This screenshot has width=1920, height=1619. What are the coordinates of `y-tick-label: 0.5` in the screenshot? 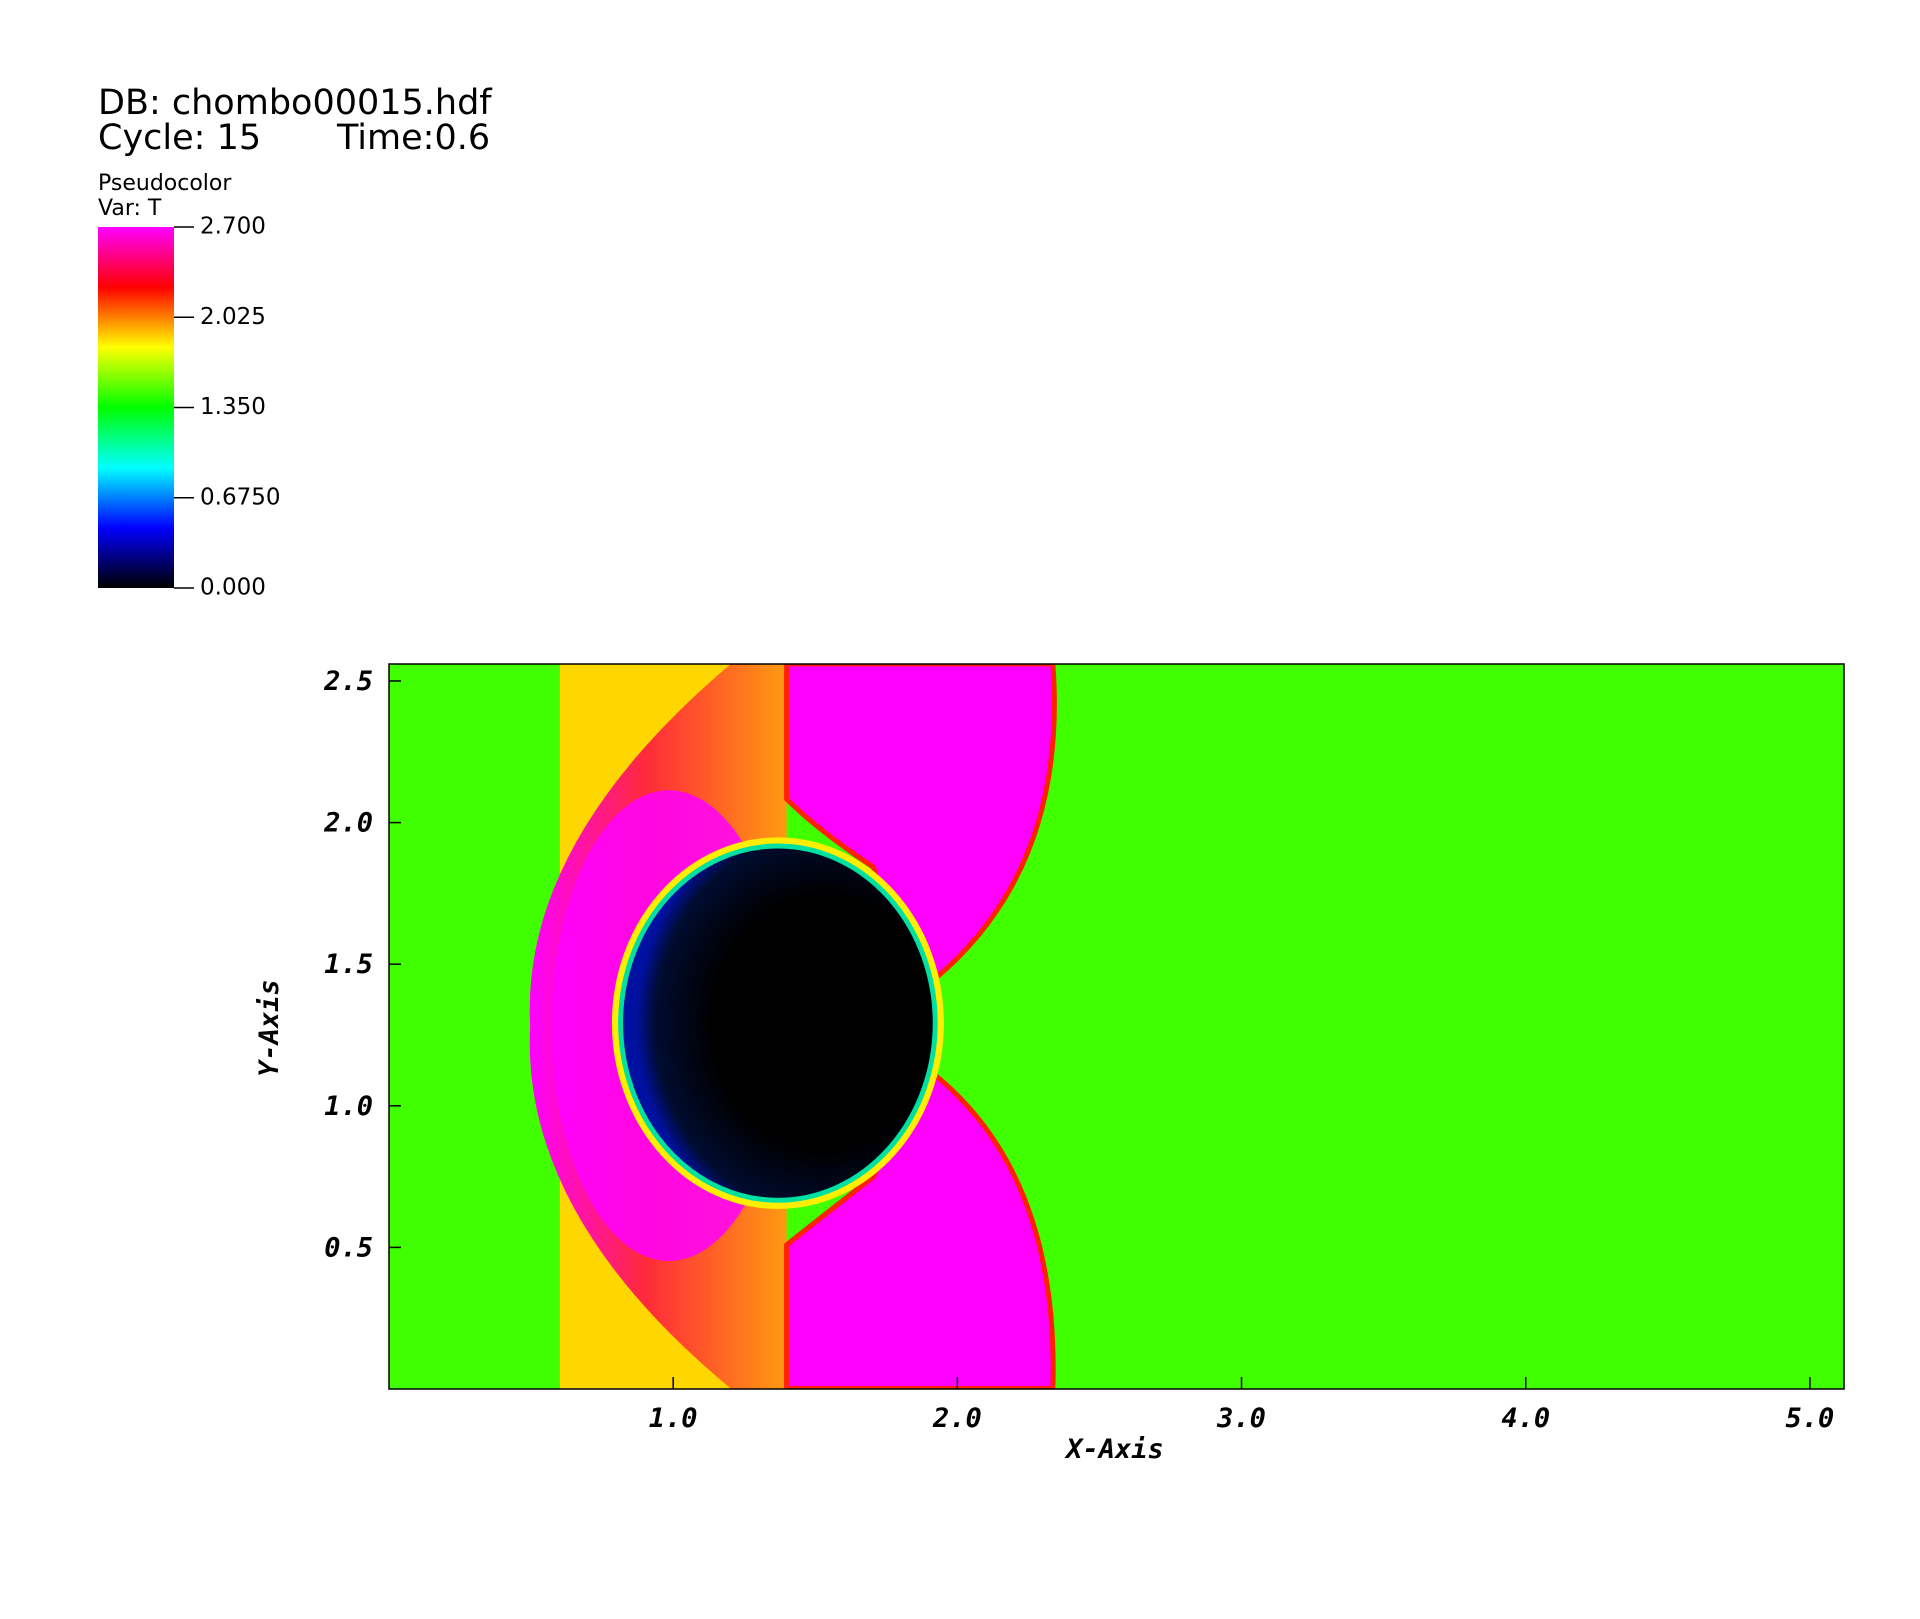 It's located at (348, 1247).